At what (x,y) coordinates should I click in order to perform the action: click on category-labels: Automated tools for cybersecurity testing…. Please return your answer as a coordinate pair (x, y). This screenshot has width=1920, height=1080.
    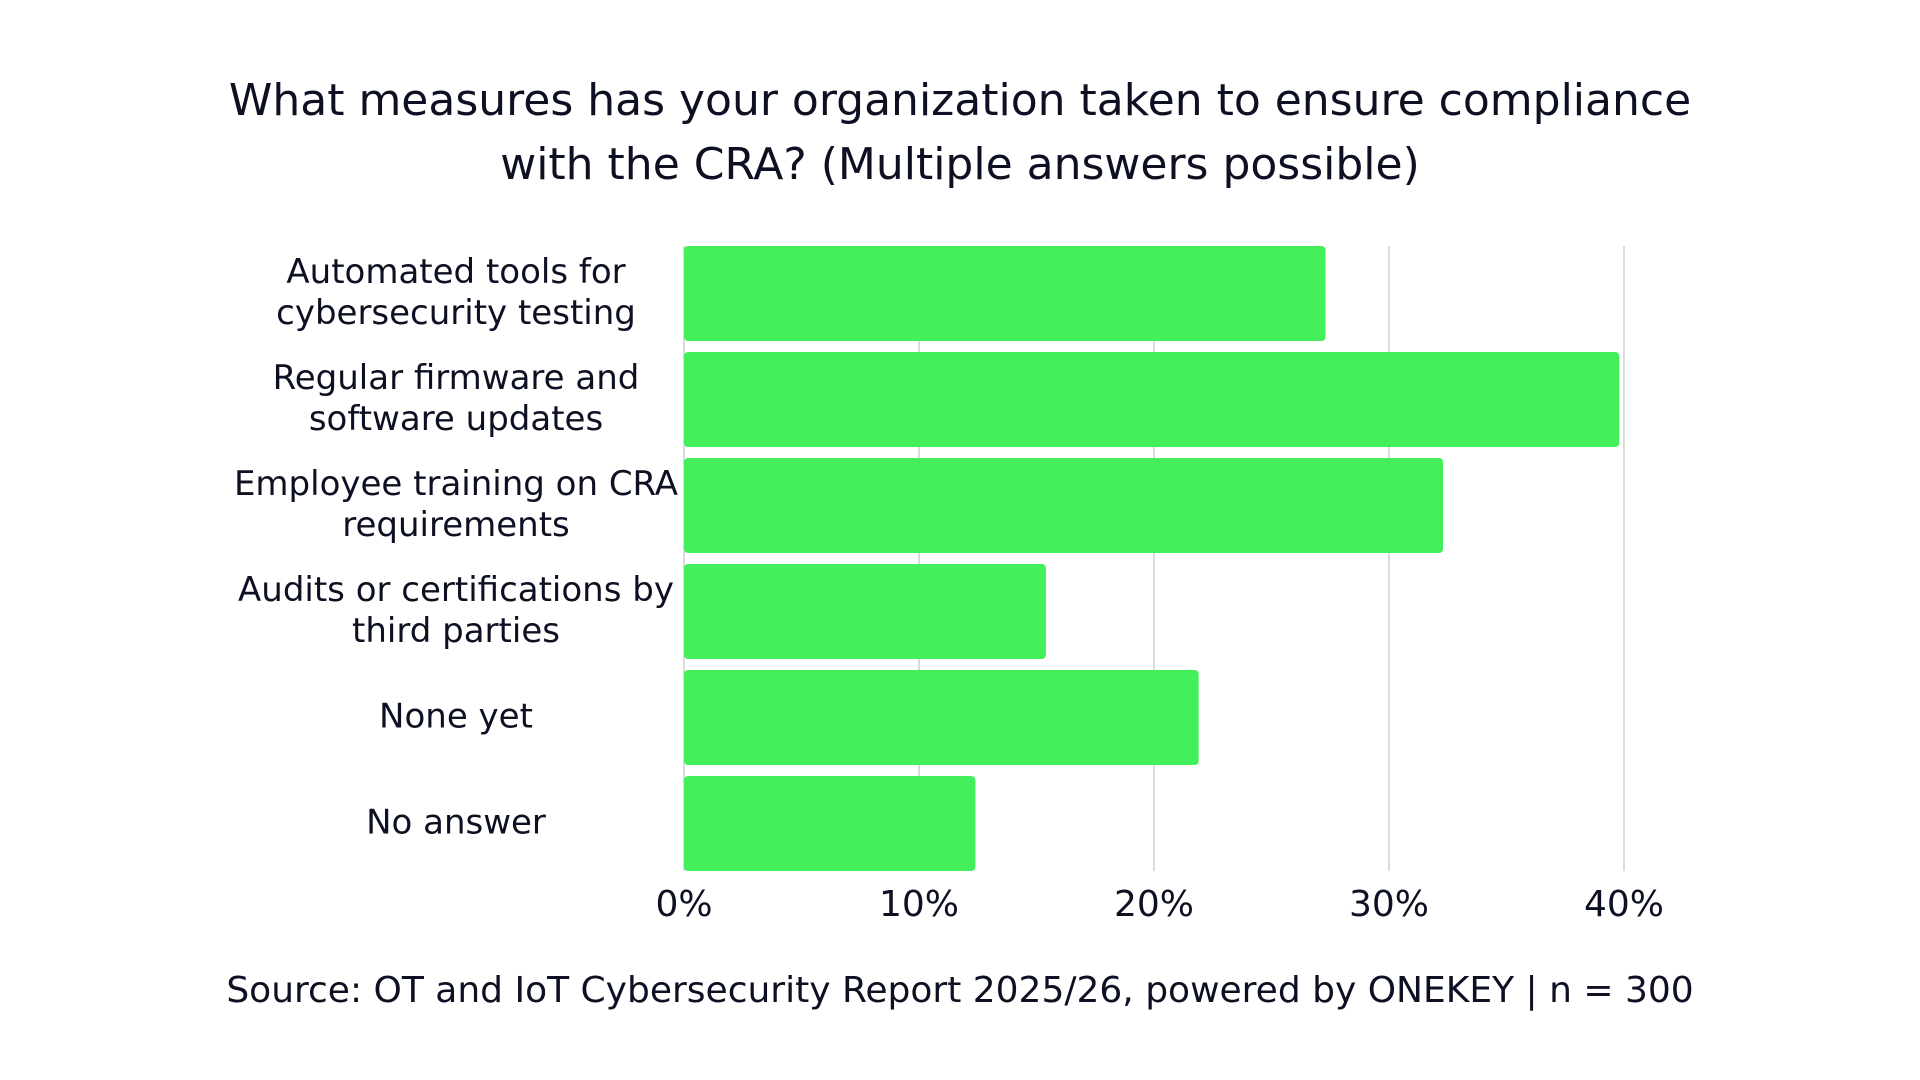
    Looking at the image, I should click on (456, 547).